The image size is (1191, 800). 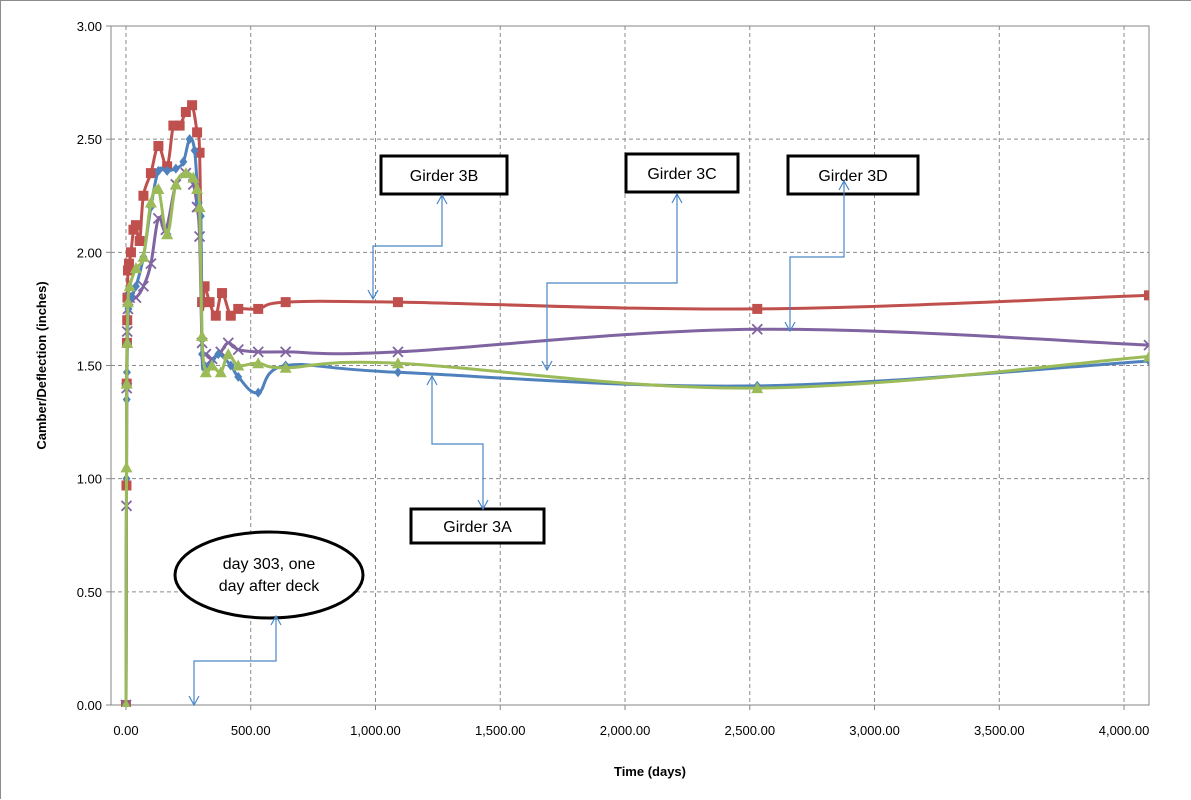 I want to click on callout-girder-3d: Girder 3D, so click(x=852, y=243).